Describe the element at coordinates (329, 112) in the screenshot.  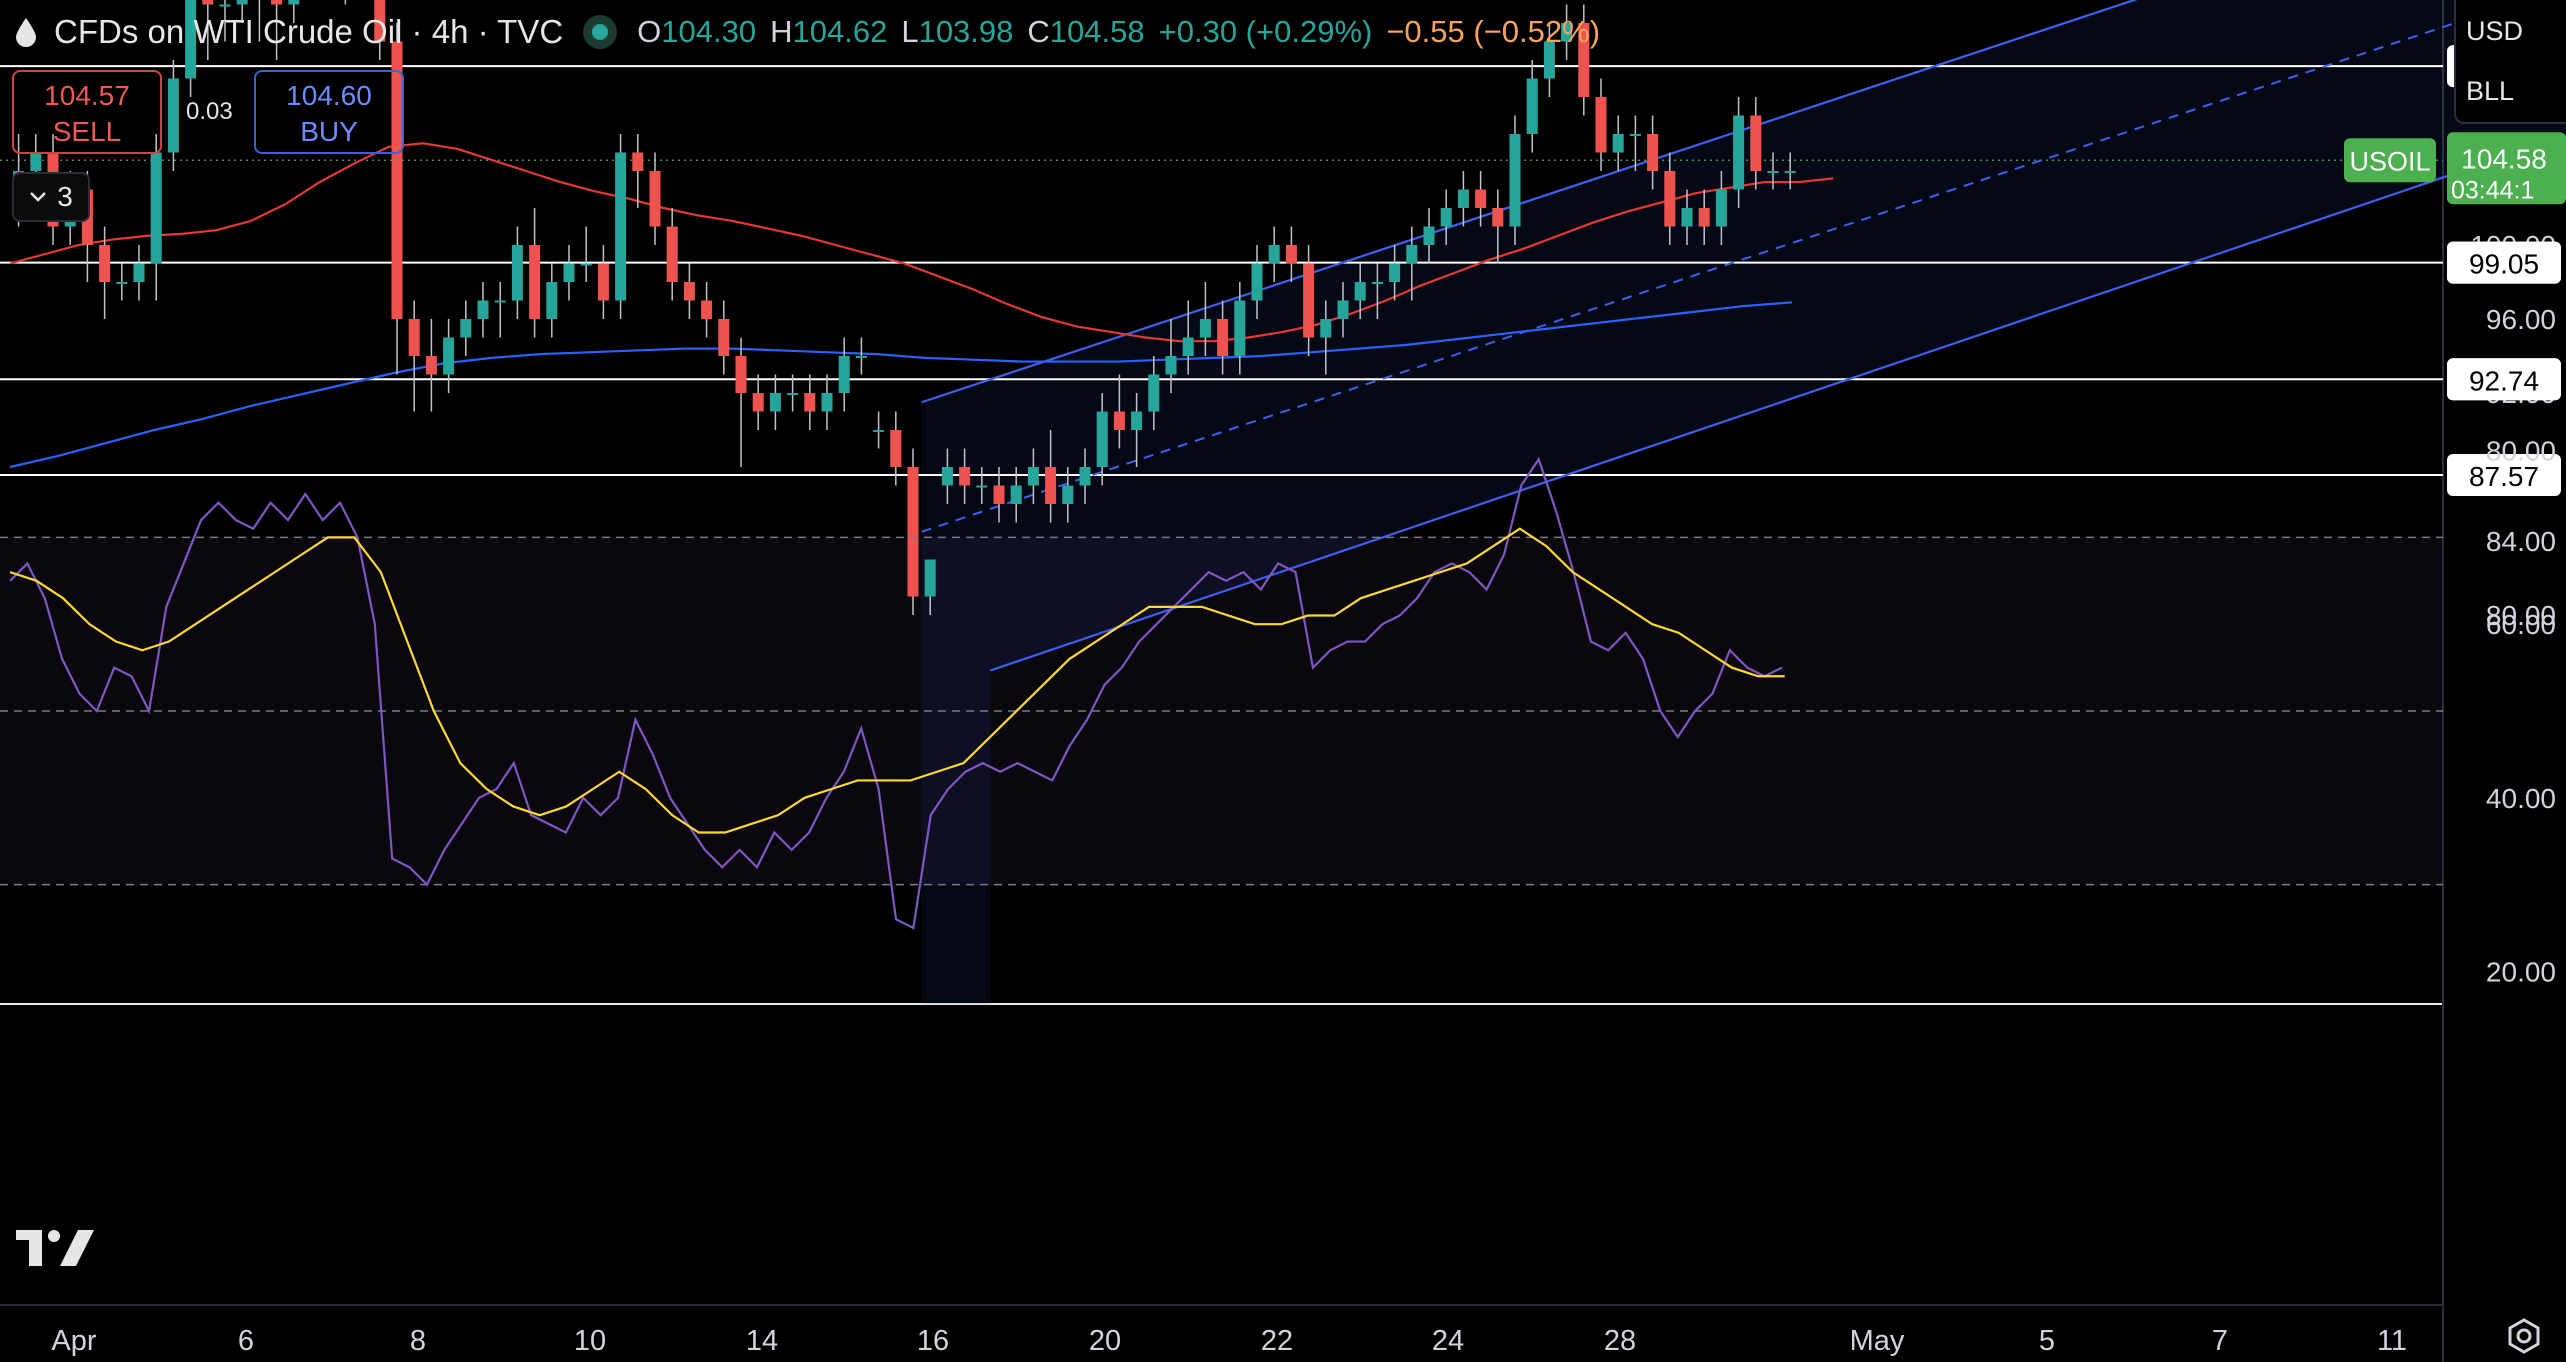
I see `buy-button: 104.60 BUY` at that location.